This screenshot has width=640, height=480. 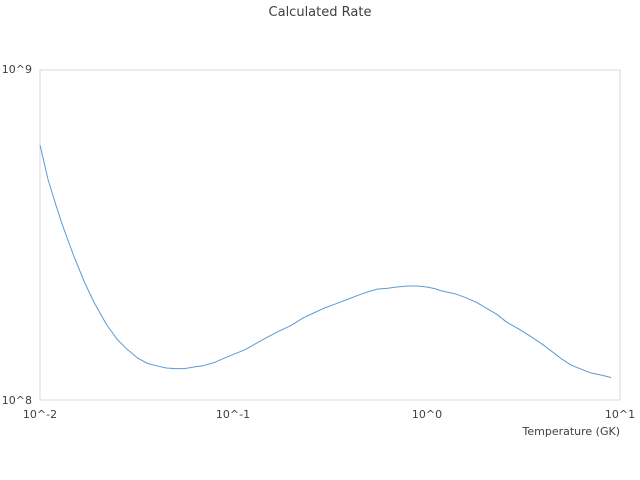 I want to click on y-tick-label: 10^9, so click(x=17, y=69).